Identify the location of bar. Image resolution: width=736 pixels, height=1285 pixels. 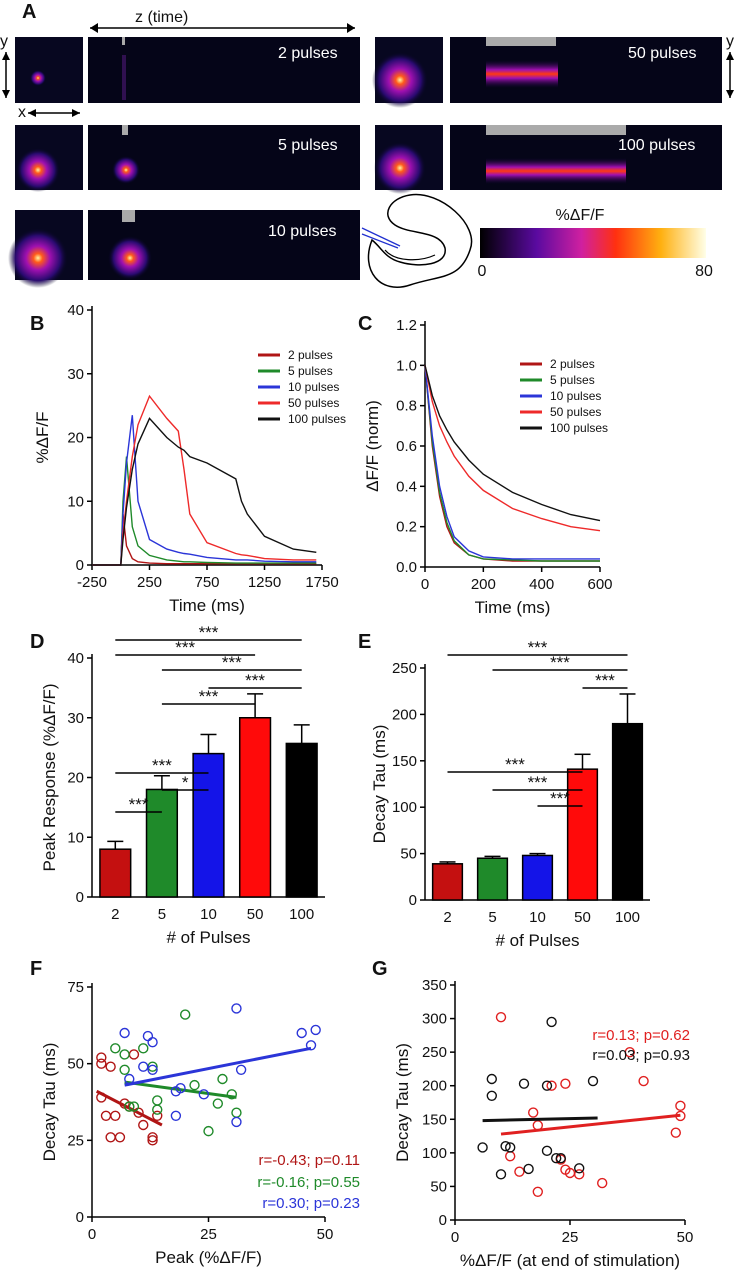
(162, 843).